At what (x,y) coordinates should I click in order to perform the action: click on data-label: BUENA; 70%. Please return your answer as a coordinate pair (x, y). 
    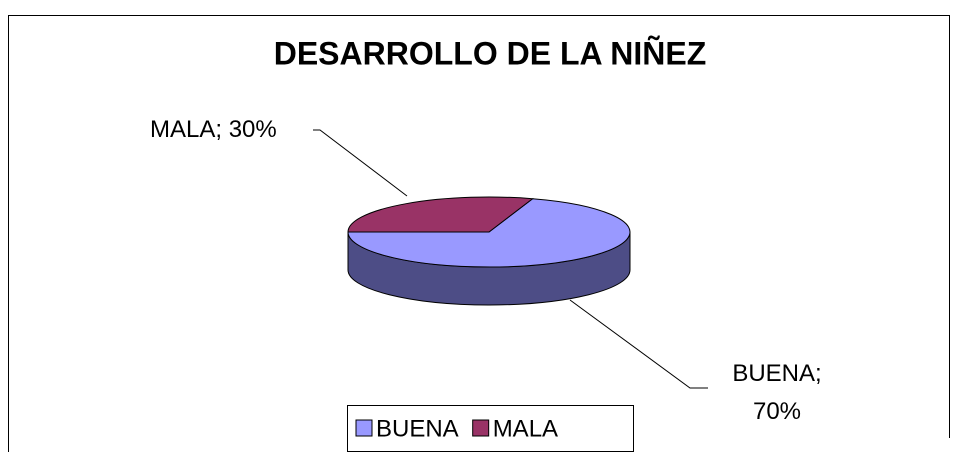
    Looking at the image, I should click on (777, 392).